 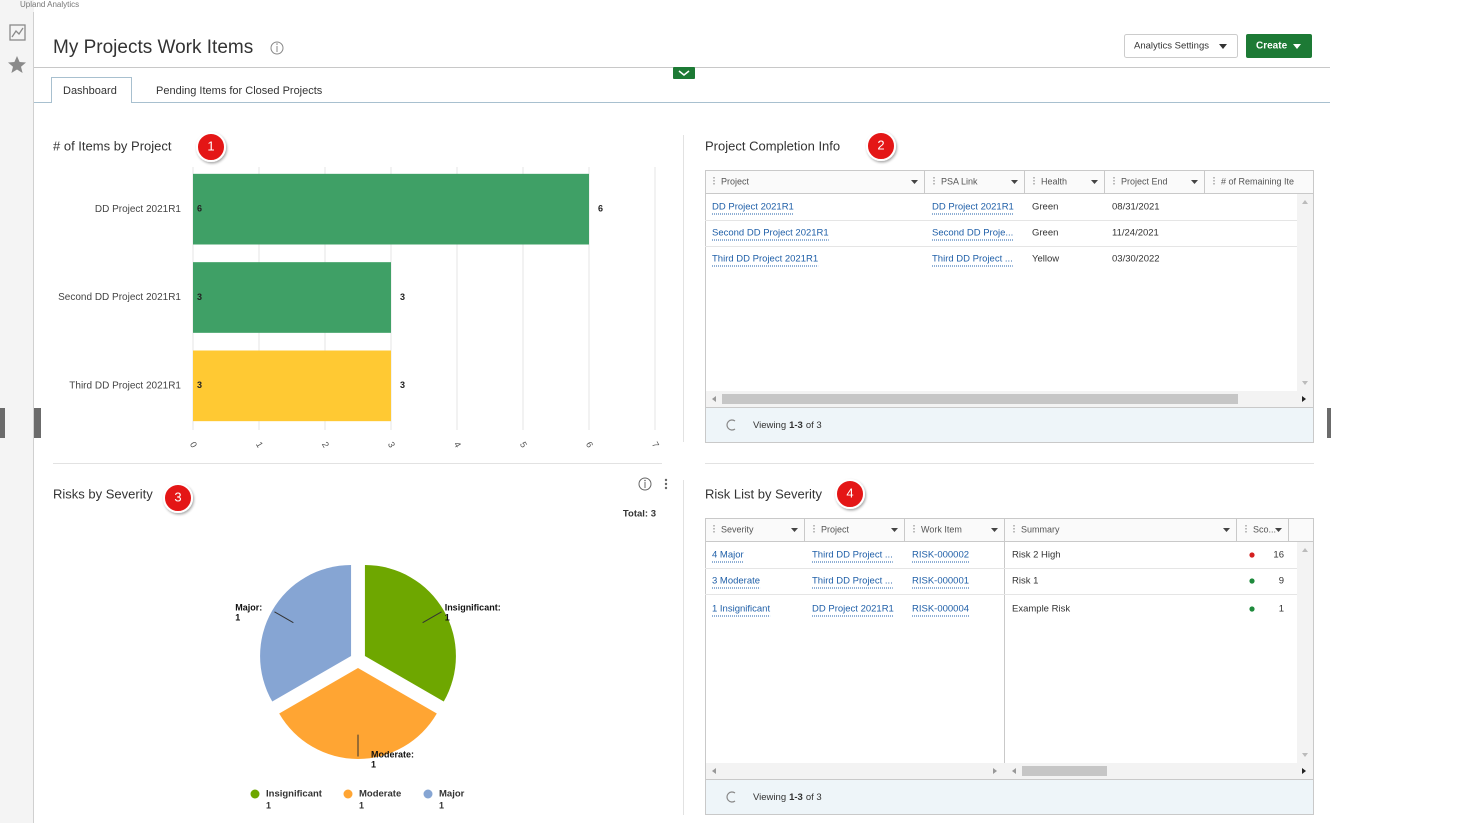 I want to click on y-tick-label: DD Project 2021R1, so click(x=138, y=209).